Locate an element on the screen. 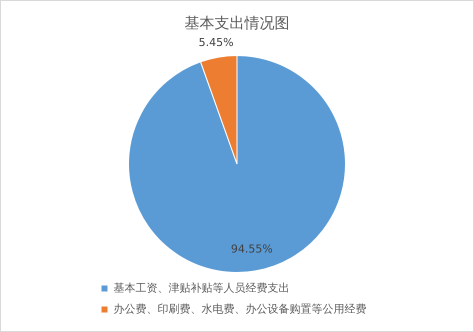  chart-title: 基本支出情况图 is located at coordinates (237, 23).